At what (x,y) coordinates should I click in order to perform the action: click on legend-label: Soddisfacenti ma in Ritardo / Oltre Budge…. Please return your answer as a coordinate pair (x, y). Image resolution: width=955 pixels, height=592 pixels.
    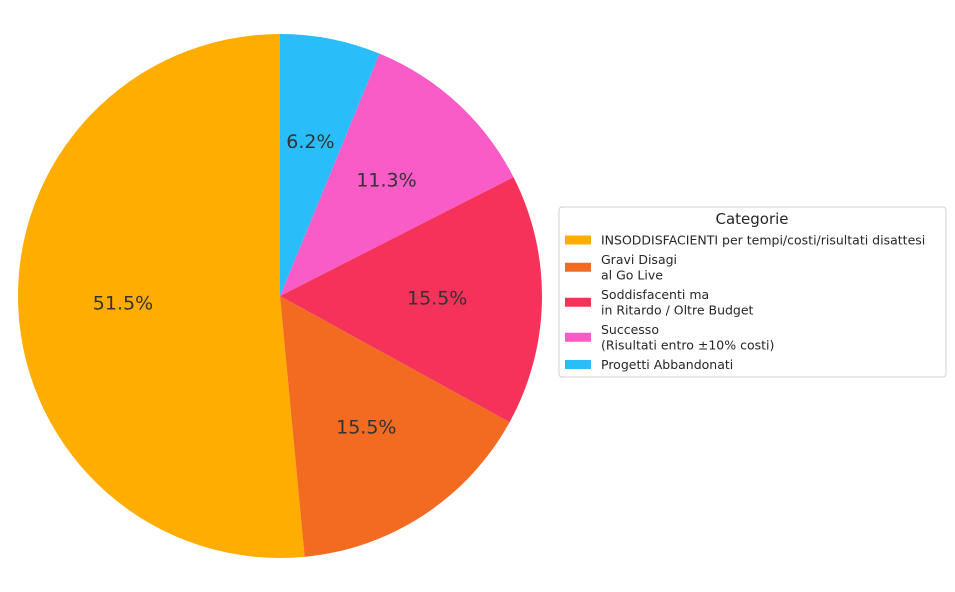
    Looking at the image, I should click on (677, 302).